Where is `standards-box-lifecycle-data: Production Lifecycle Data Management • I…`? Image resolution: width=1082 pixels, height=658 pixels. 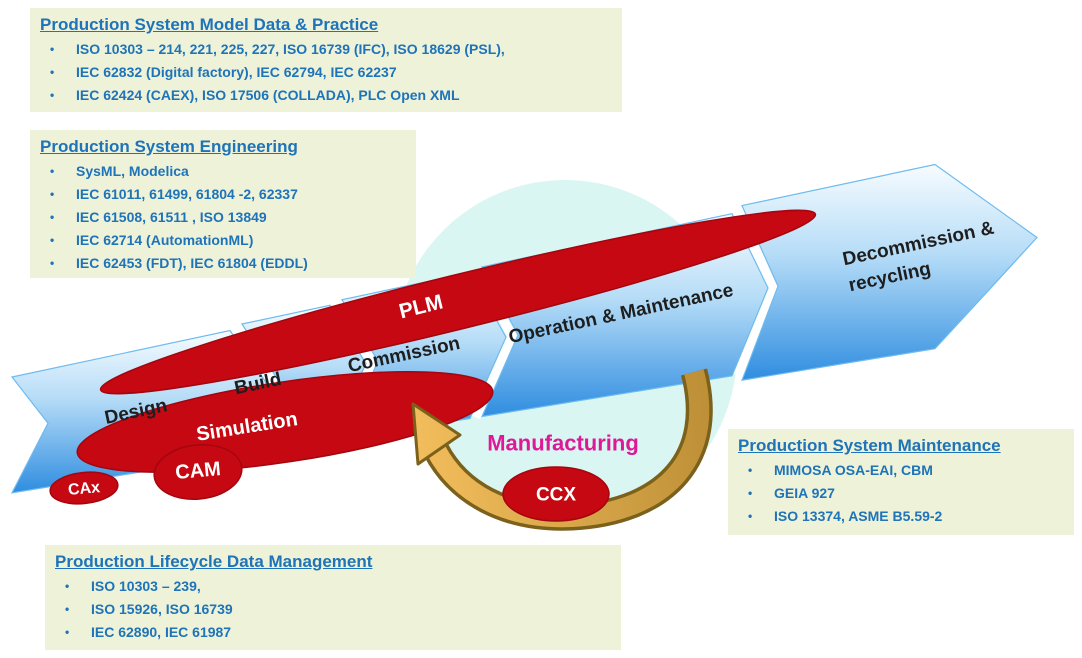
standards-box-lifecycle-data: Production Lifecycle Data Management • I… is located at coordinates (333, 597).